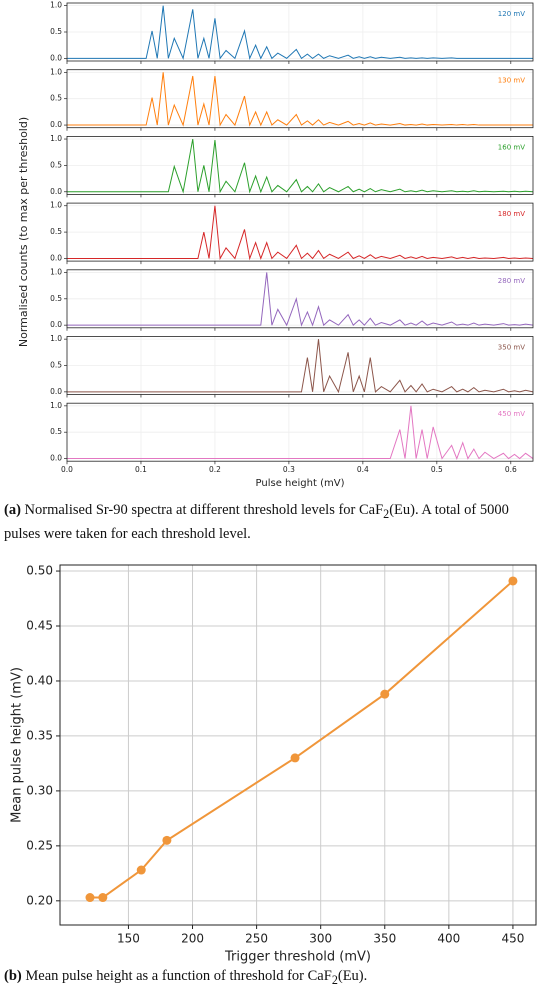 Image resolution: width=550 pixels, height=988 pixels. I want to click on caption-text: (Eu)., so click(352, 976).